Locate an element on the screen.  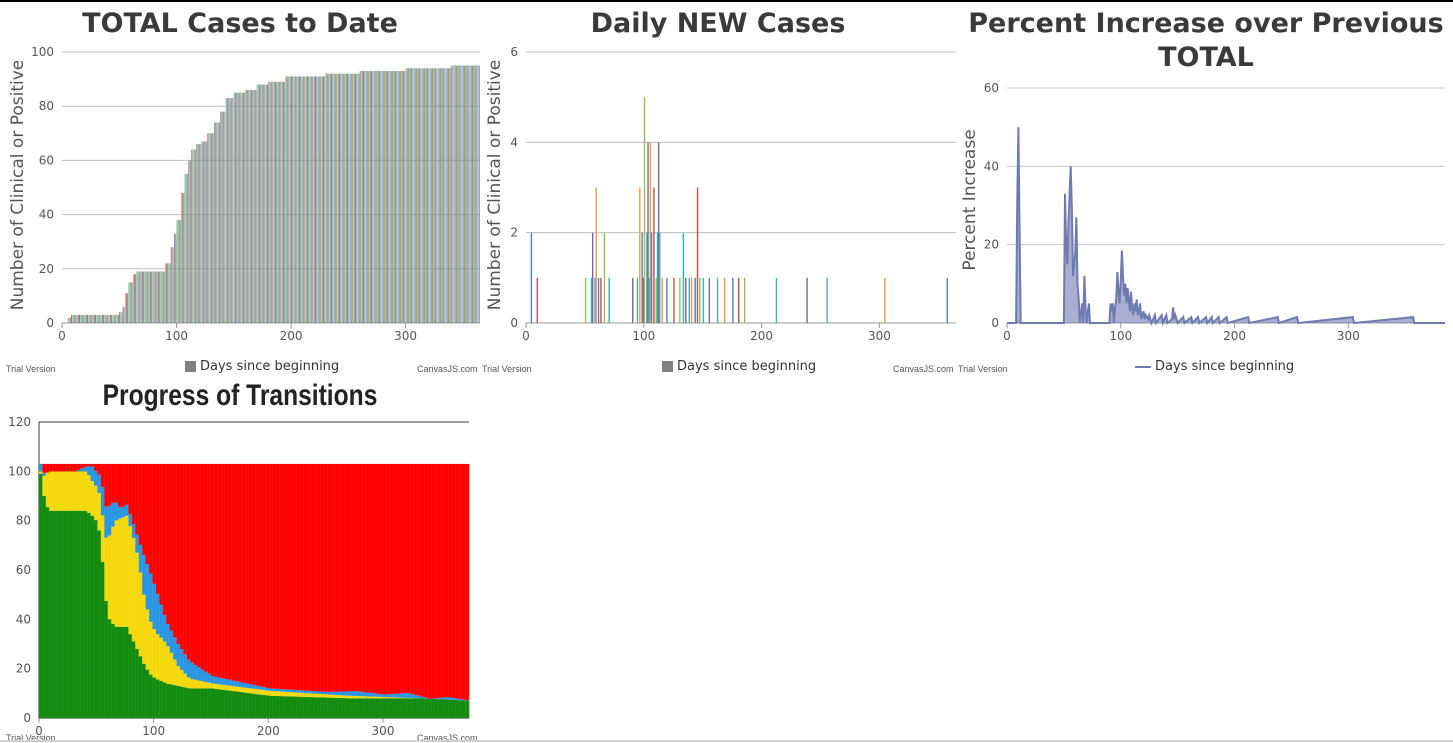
y-tick-label: 120 is located at coordinates (19, 422).